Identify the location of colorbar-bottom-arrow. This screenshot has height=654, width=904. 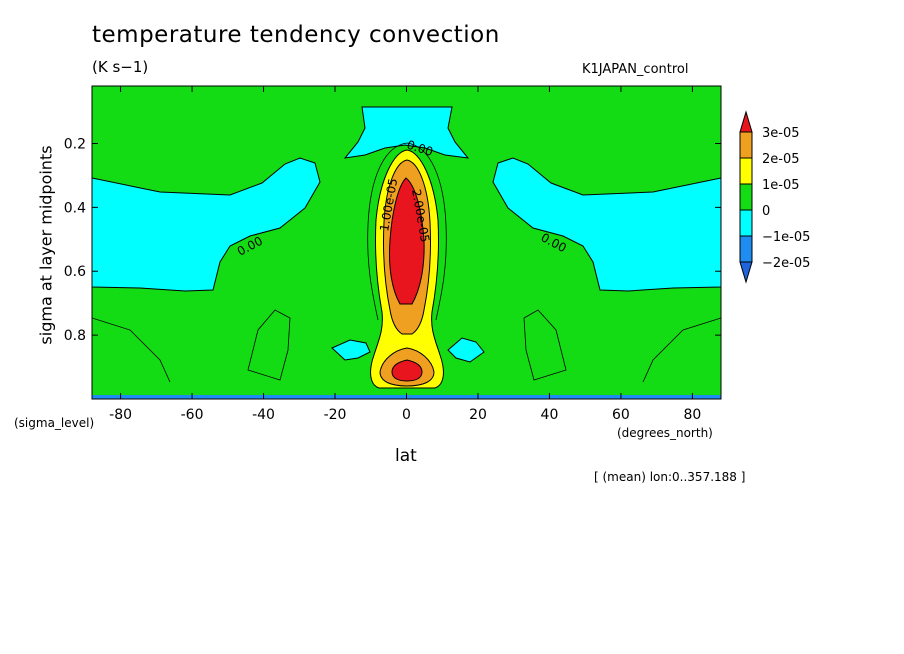
(746, 272).